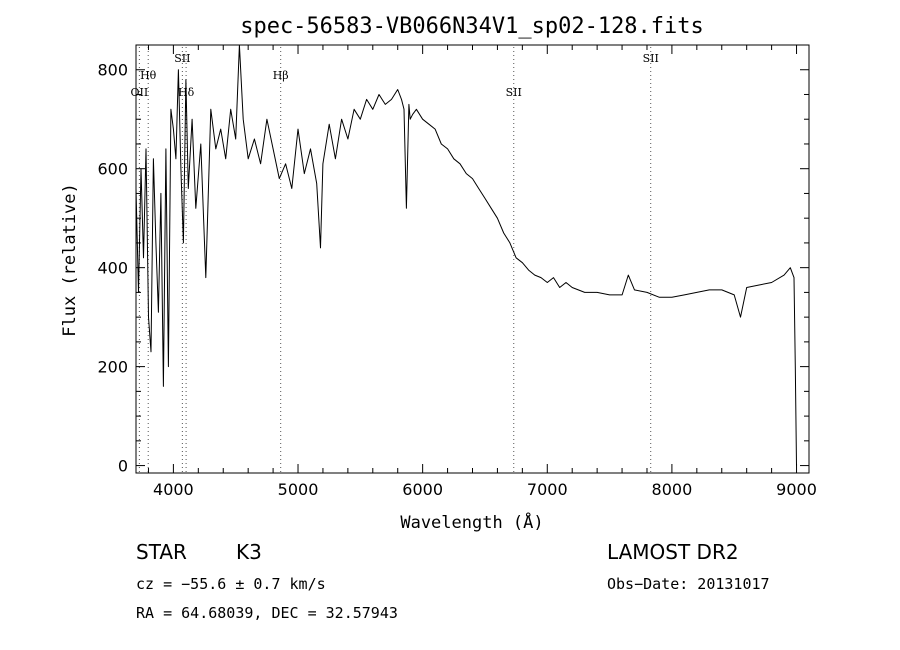 The width and height of the screenshot is (900, 650). Describe the element at coordinates (267, 613) in the screenshot. I see `coordinates: RA = 64.68039, DEC = 32.57943` at that location.